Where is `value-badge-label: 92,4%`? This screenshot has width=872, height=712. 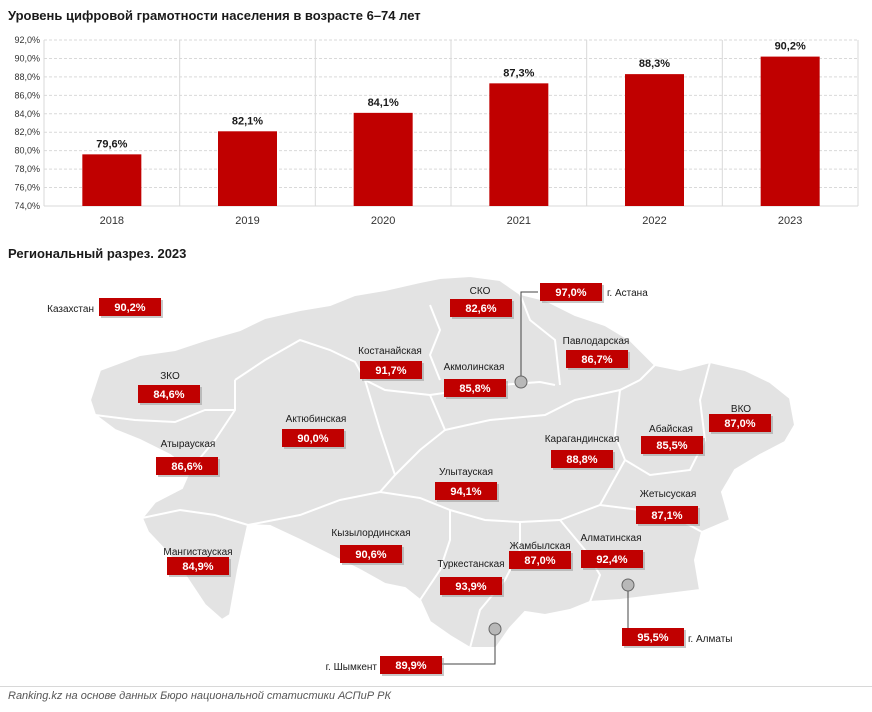
value-badge-label: 92,4% is located at coordinates (611, 560).